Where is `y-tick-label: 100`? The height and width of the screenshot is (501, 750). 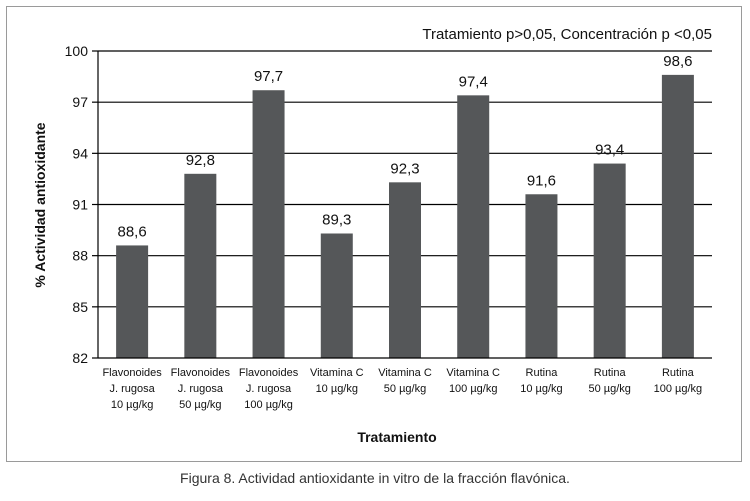 y-tick-label: 100 is located at coordinates (77, 51).